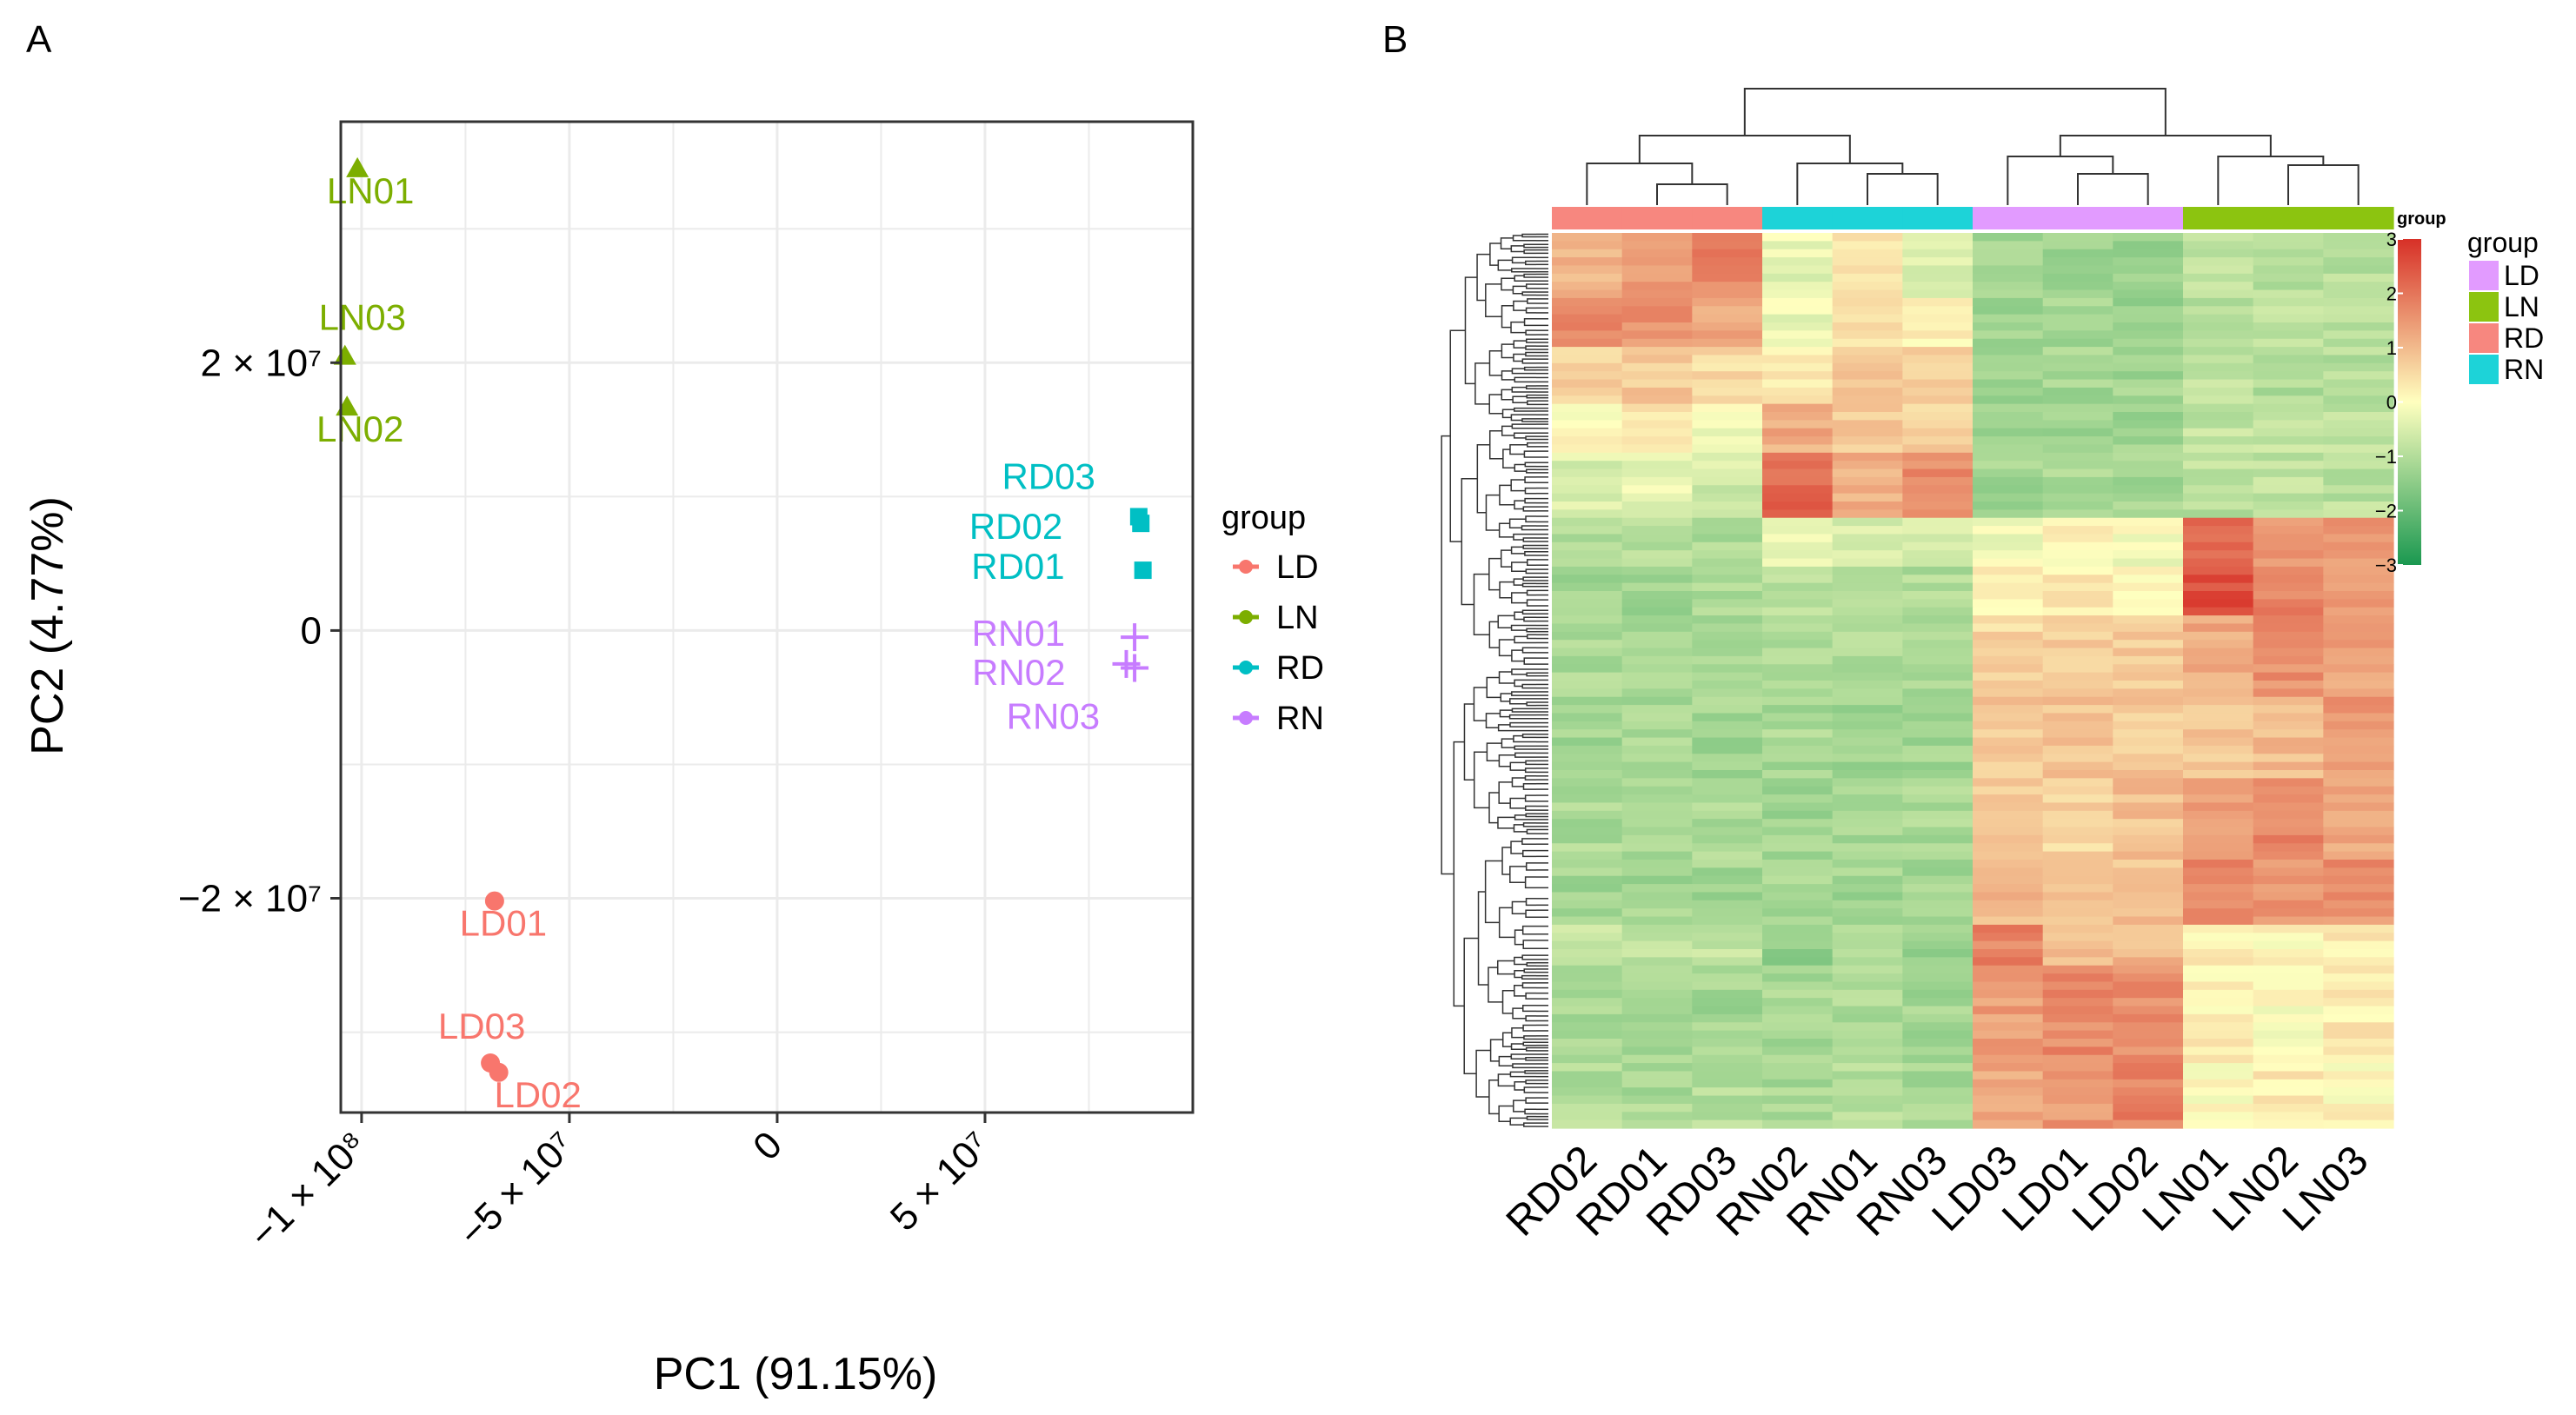 The height and width of the screenshot is (1415, 2576). Describe the element at coordinates (2148, 218) in the screenshot. I see `annotation-cell-LD02` at that location.